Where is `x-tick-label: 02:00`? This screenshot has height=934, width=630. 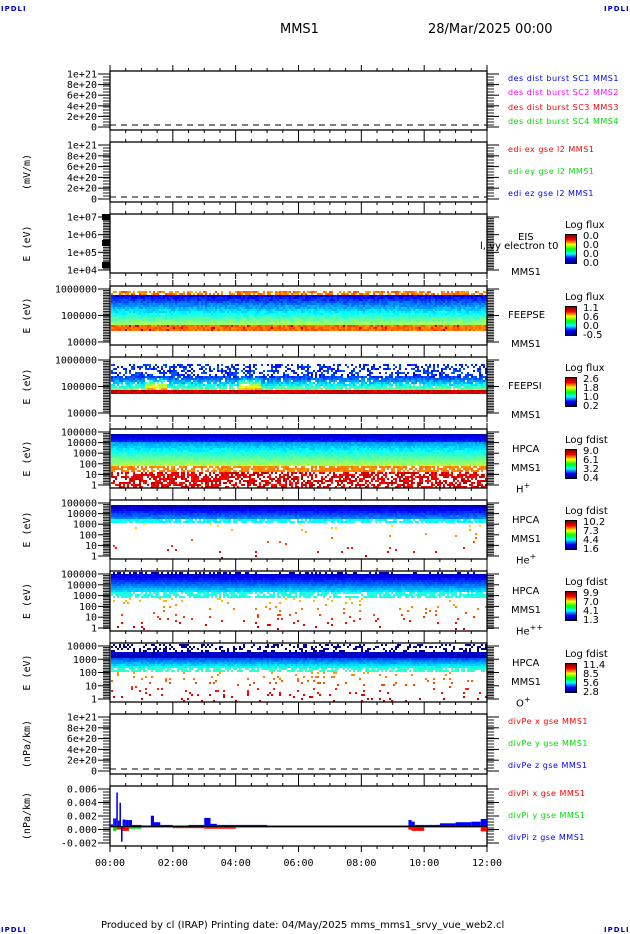 x-tick-label: 02:00 is located at coordinates (173, 863).